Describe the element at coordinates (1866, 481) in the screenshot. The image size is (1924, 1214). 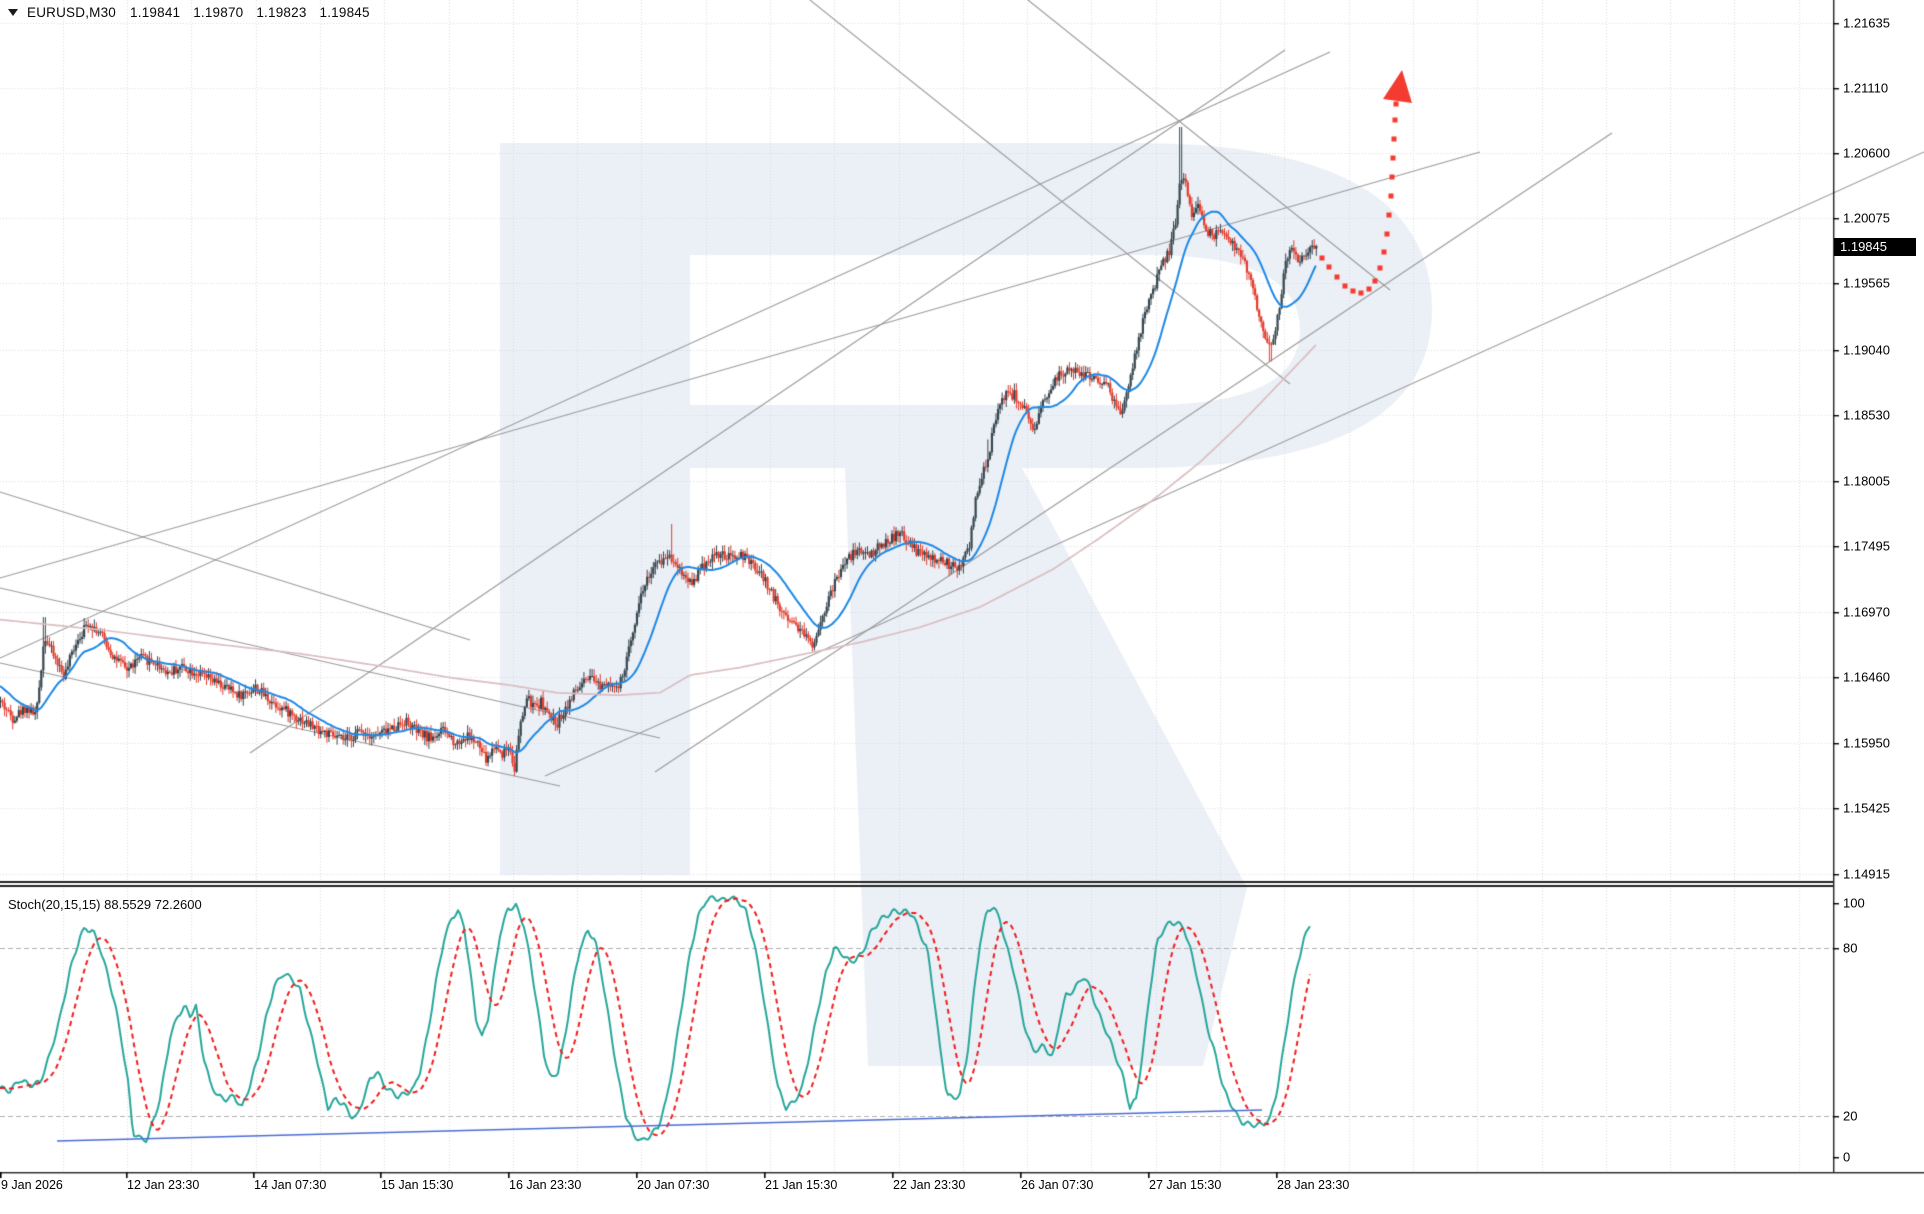
I see `price-axis-label: 1.18005` at that location.